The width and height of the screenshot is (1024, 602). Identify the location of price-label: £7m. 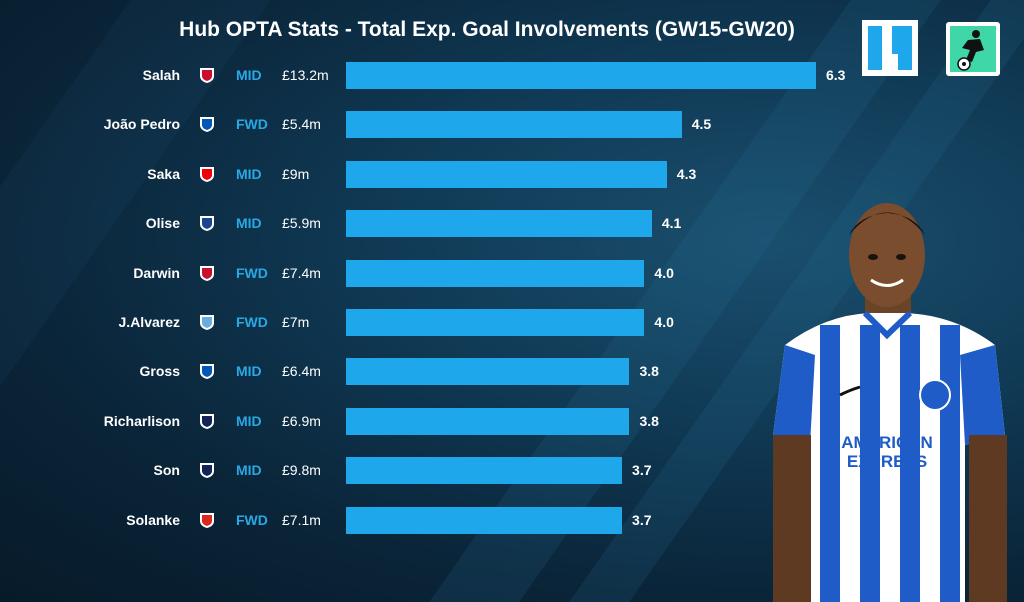
(296, 322).